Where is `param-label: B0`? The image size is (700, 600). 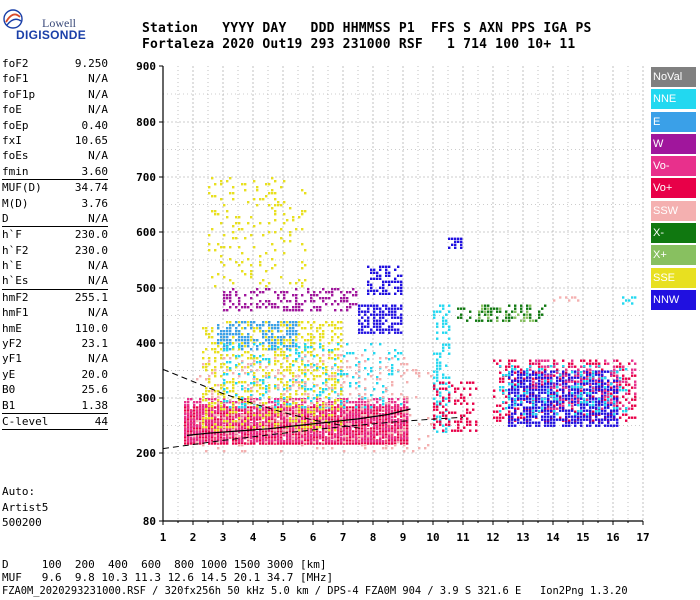 param-label: B0 is located at coordinates (9, 390).